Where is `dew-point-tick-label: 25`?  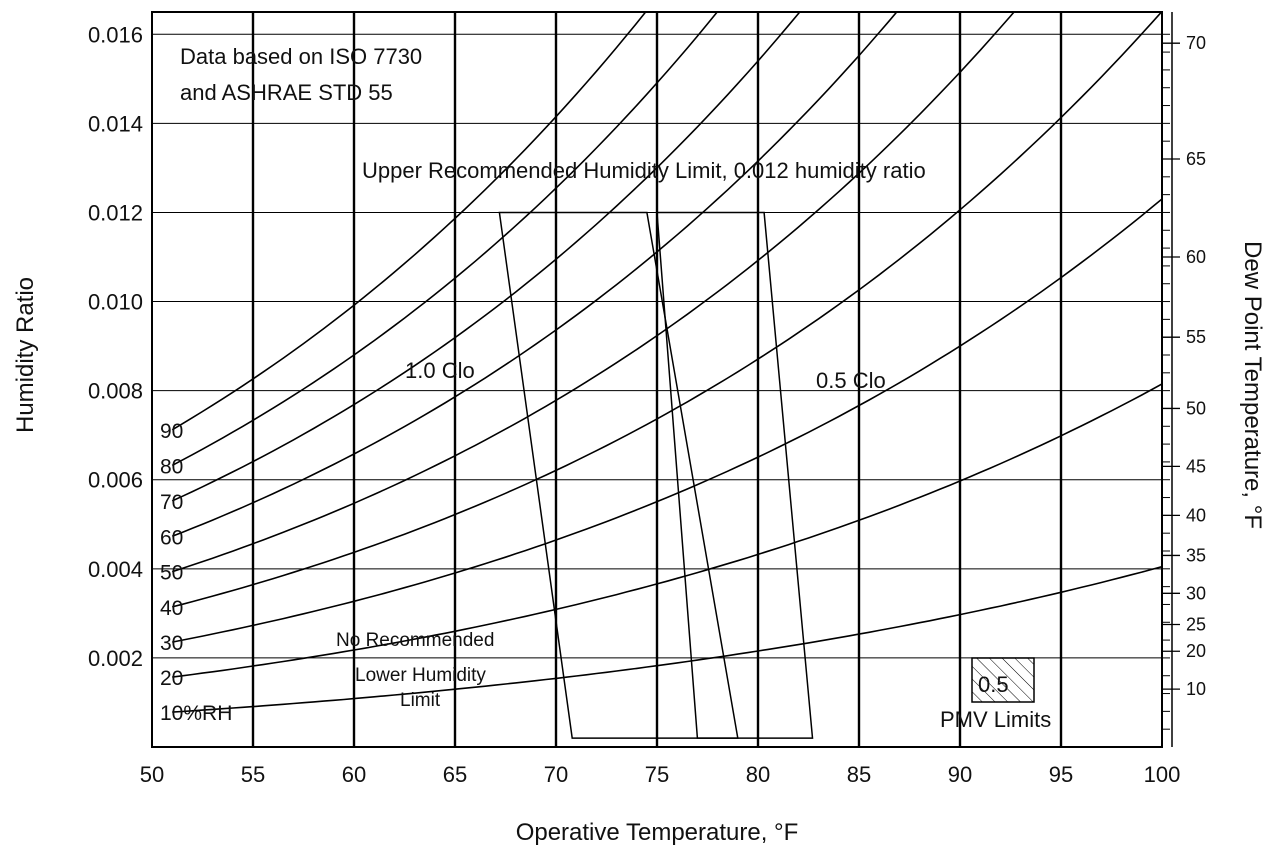
dew-point-tick-label: 25 is located at coordinates (1196, 625).